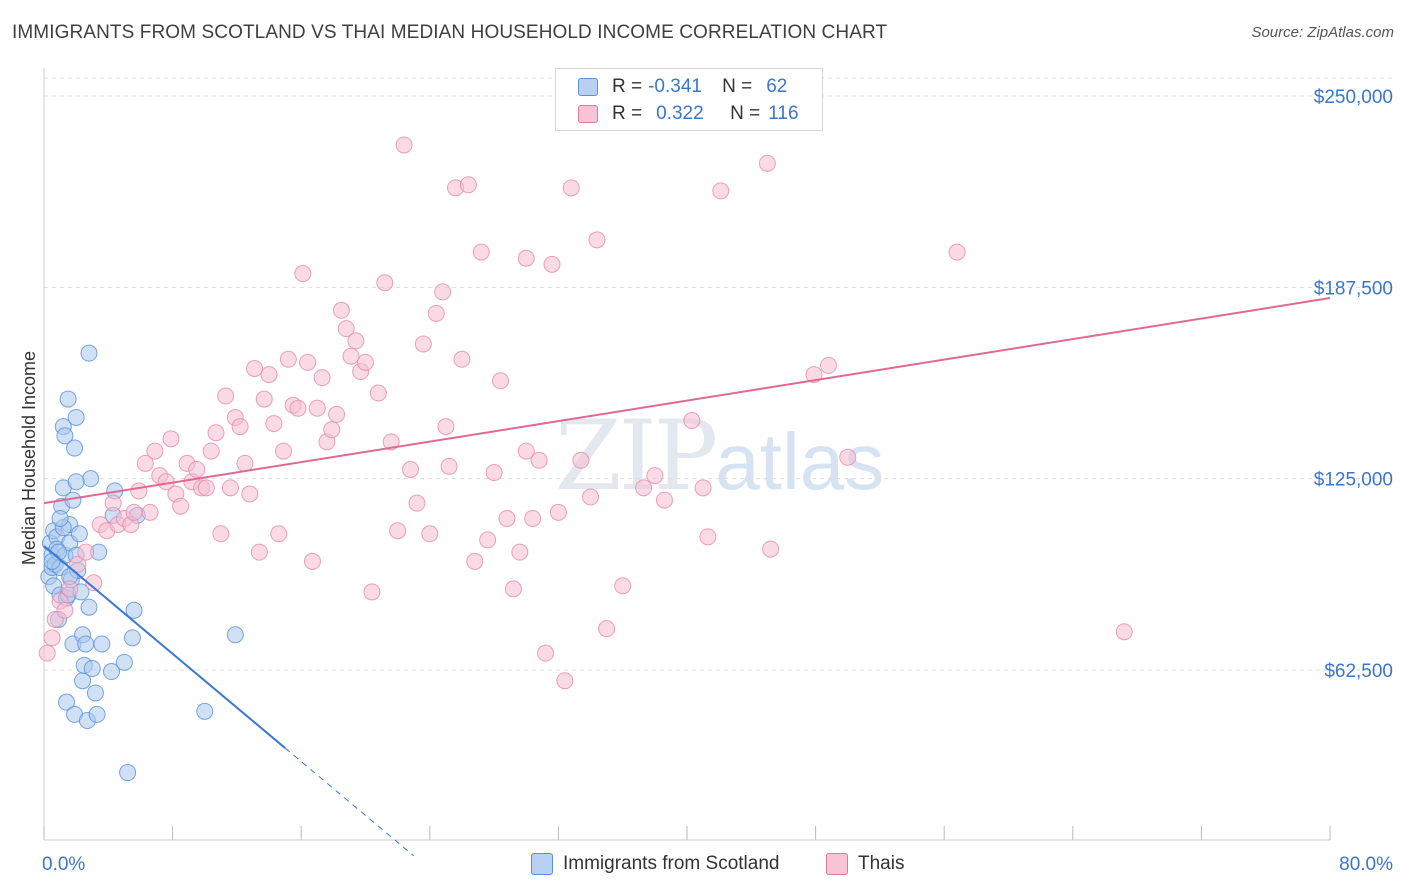 This screenshot has height=892, width=1406. Describe the element at coordinates (349, 802) in the screenshot. I see `scotland-trend-extension` at that location.